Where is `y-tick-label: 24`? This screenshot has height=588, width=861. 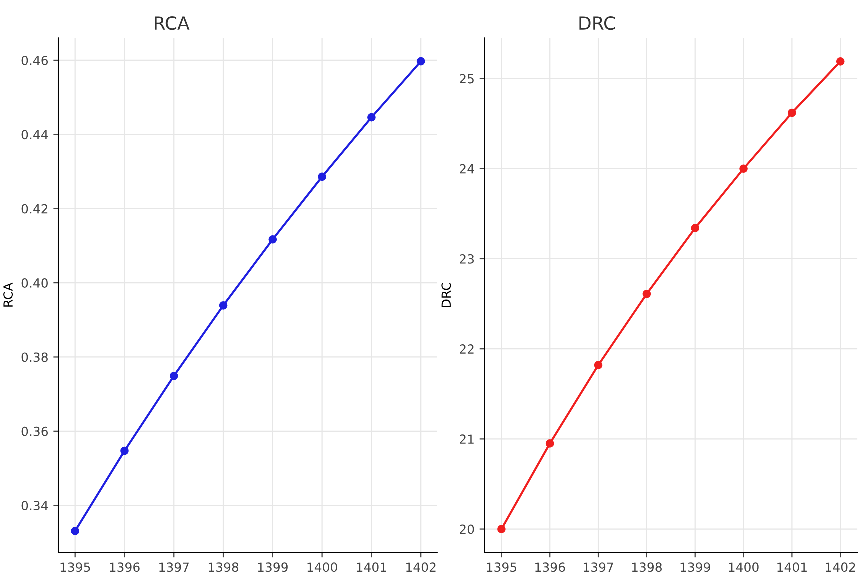
y-tick-label: 24 is located at coordinates (467, 169).